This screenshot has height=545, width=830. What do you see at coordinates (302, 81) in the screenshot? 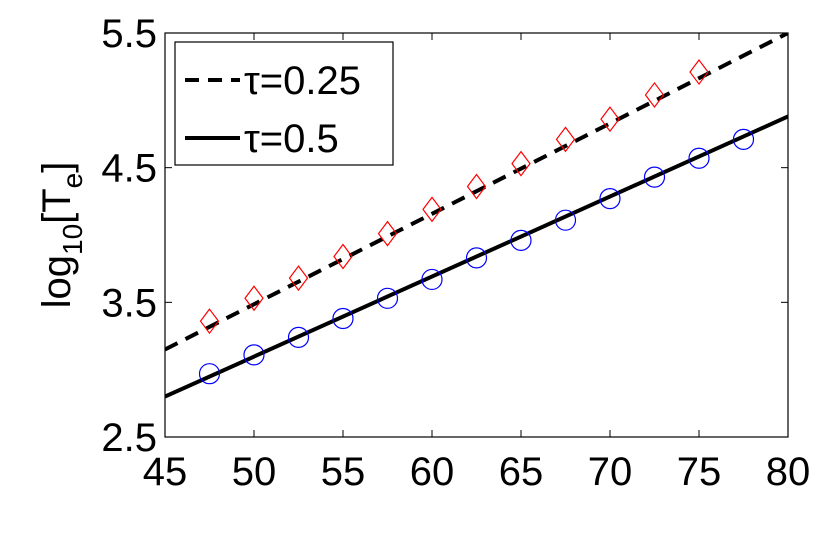
I see `legend-label: τ=0.25` at bounding box center [302, 81].